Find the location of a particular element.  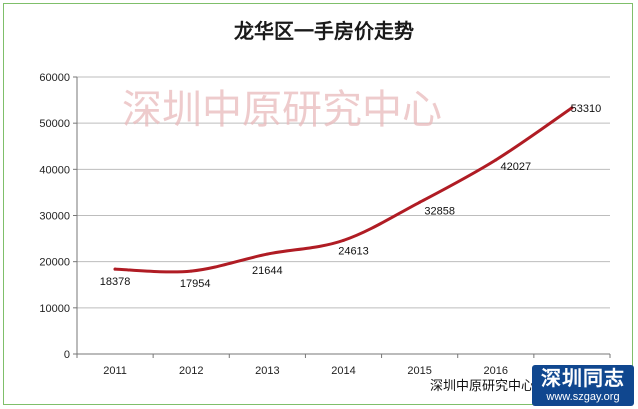

data-label-5: 42027 is located at coordinates (515, 167).